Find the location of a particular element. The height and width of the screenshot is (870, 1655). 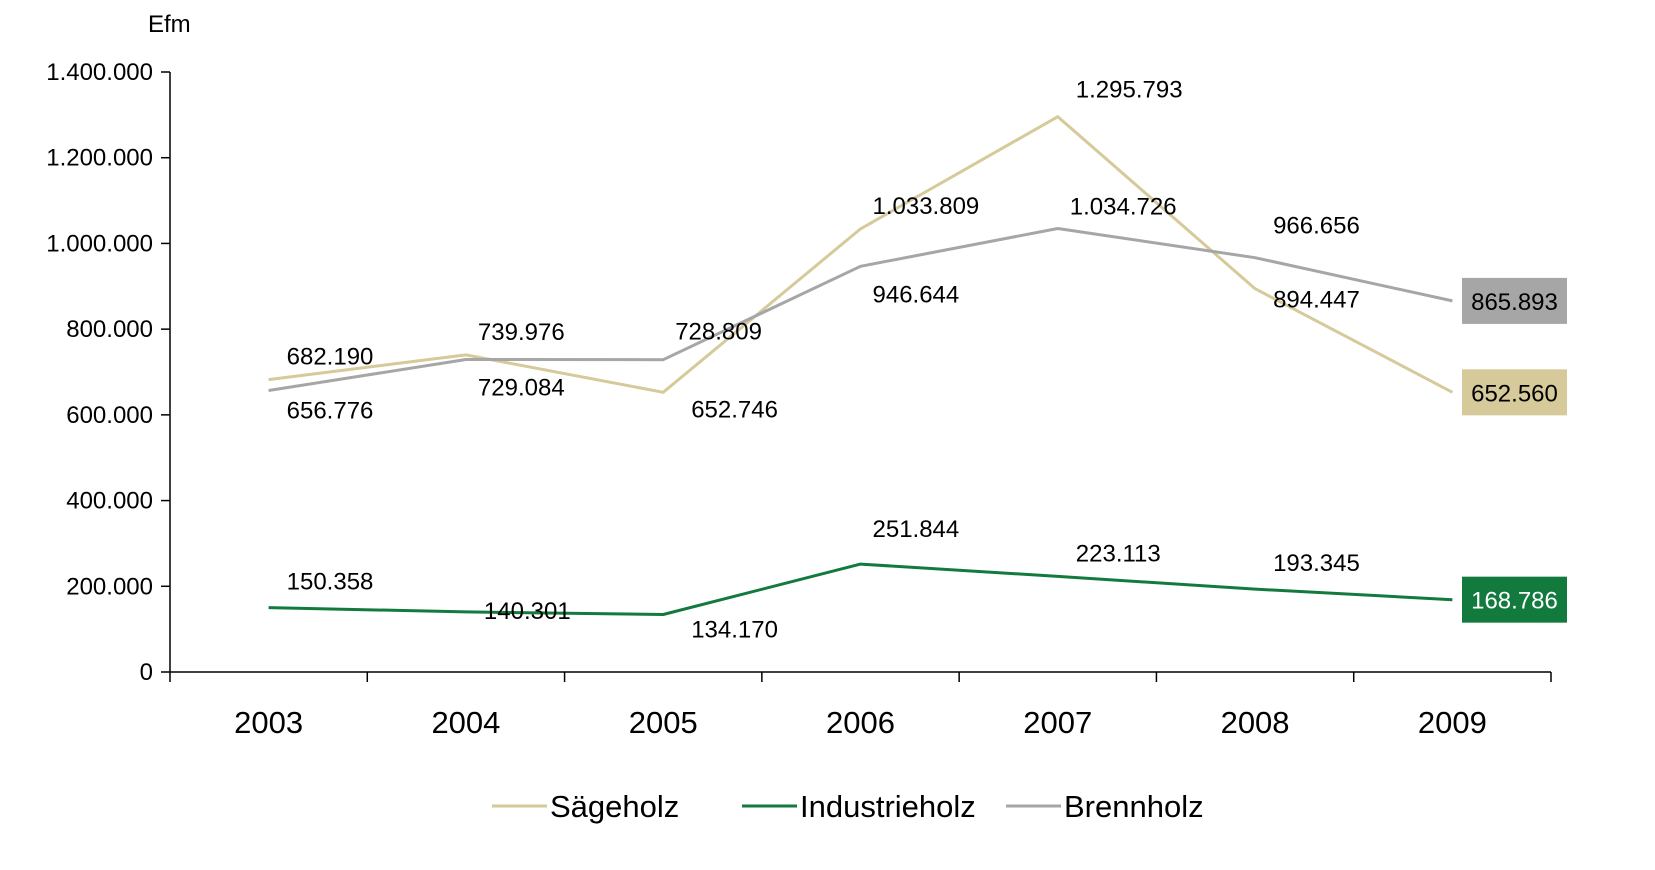

end-data-label: 168.786 is located at coordinates (1514, 601).